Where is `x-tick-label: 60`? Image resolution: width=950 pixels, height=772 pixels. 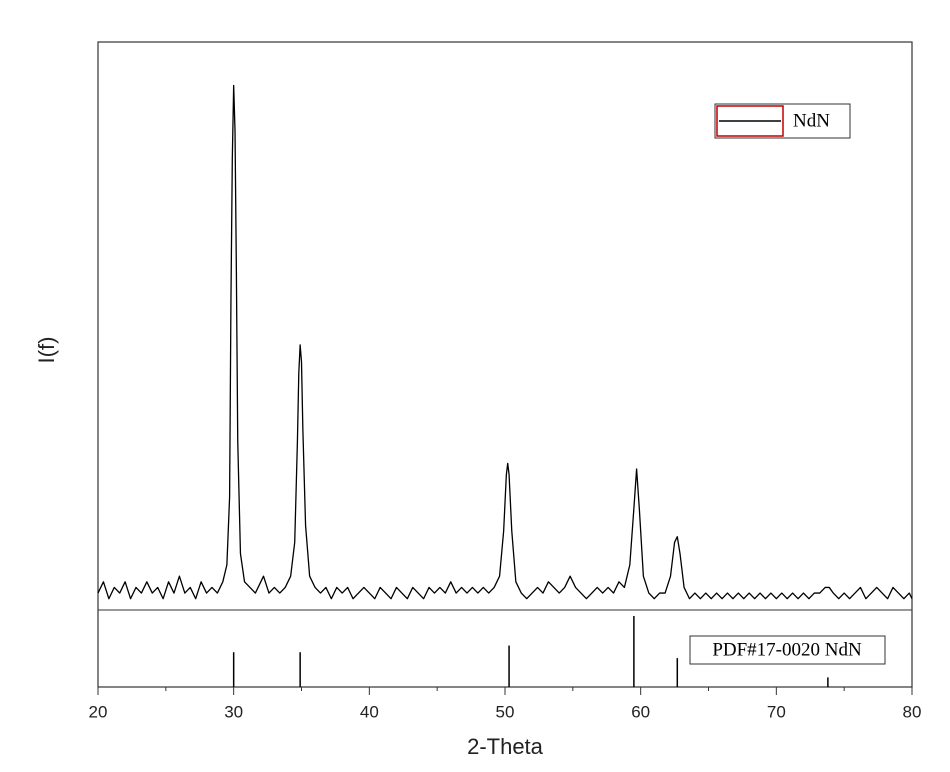
x-tick-label: 60 is located at coordinates (640, 711).